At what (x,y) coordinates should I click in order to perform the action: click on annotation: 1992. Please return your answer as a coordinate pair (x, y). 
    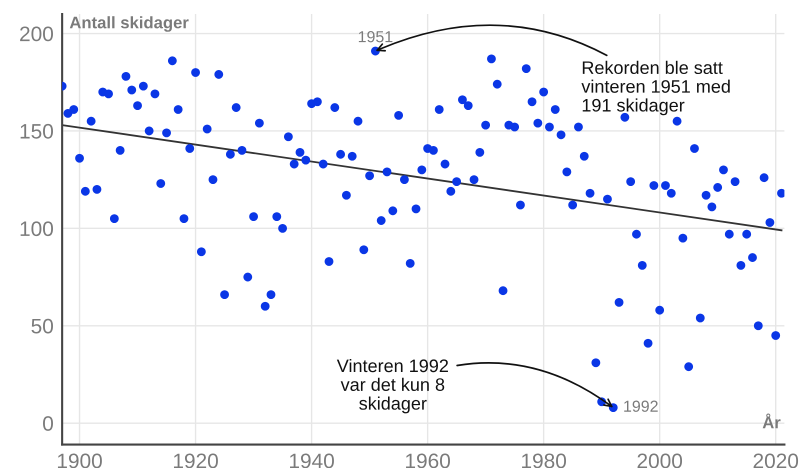
    Looking at the image, I should click on (641, 406).